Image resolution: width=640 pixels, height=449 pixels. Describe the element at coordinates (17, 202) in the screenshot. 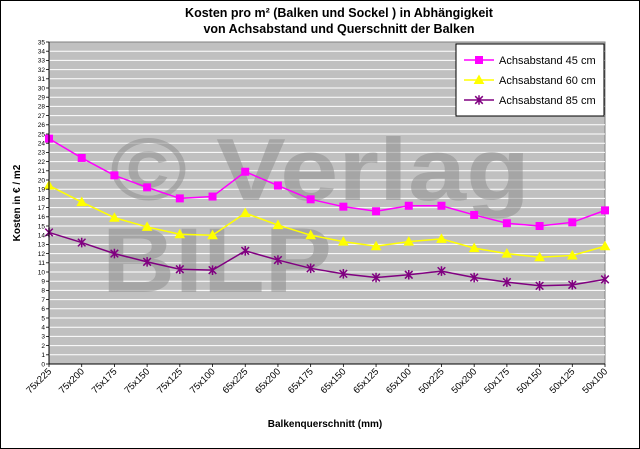

I see `y-axis-title: Kosten in € / m2` at that location.